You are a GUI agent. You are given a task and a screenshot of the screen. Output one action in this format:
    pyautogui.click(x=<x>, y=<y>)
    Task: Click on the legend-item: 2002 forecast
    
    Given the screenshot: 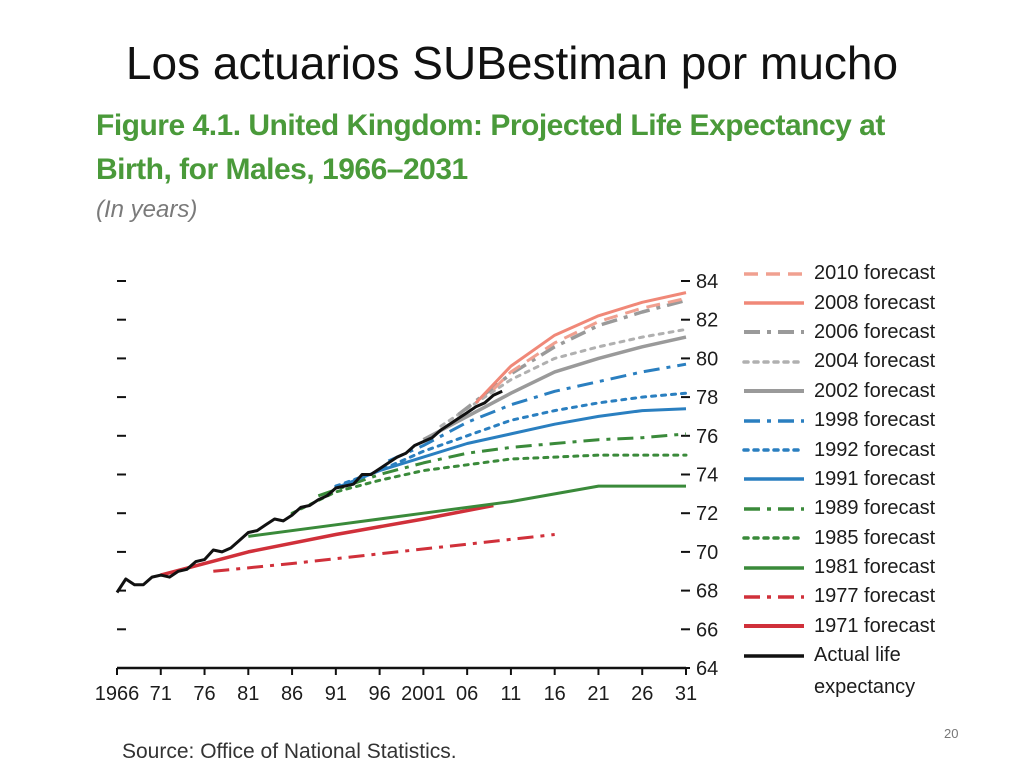 What is the action you would take?
    pyautogui.click(x=877, y=391)
    